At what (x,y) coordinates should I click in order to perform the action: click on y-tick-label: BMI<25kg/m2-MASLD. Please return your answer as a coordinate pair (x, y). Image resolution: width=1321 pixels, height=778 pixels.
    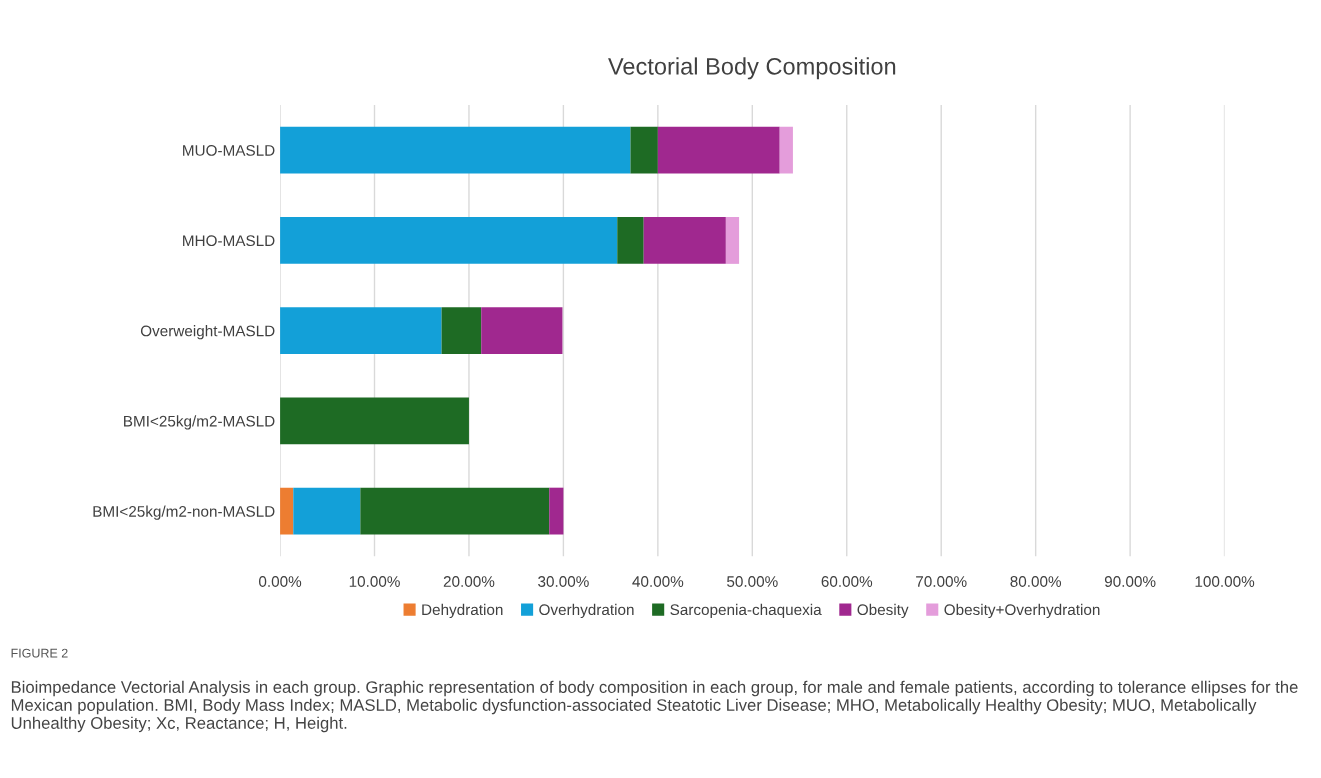
    Looking at the image, I should click on (199, 422).